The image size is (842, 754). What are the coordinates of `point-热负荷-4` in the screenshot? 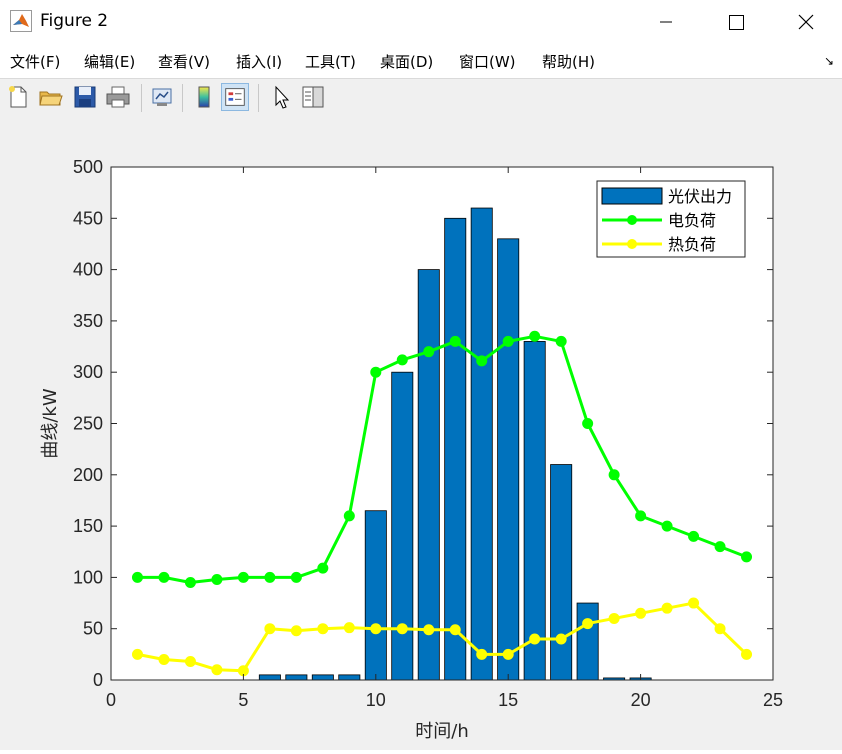 It's located at (217, 670).